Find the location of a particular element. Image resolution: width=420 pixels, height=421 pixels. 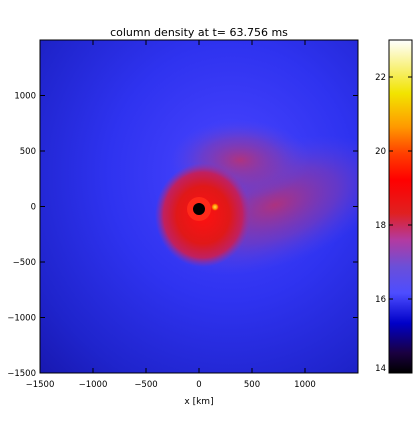

central-core is located at coordinates (199, 209).